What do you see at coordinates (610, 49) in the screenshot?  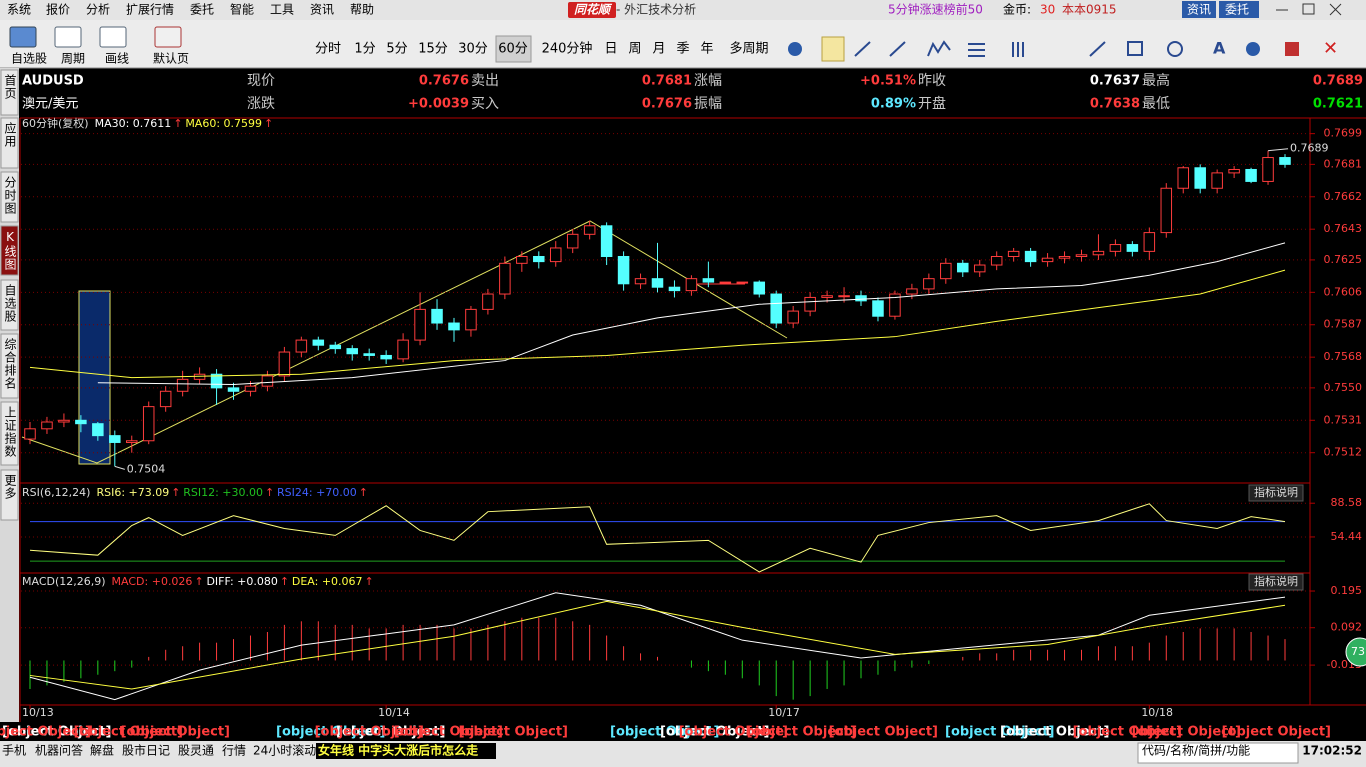 I see `period-button: 日` at bounding box center [610, 49].